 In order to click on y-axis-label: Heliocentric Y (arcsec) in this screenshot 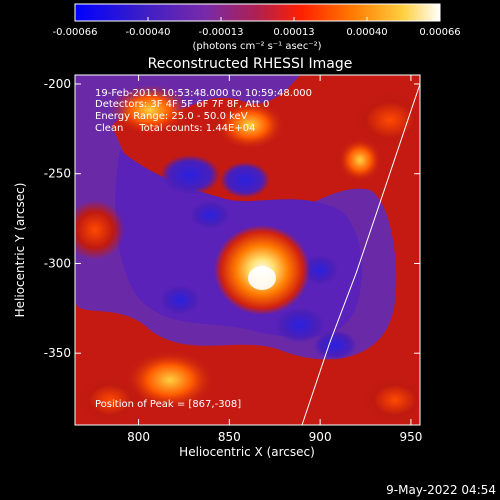, I will do `click(20, 250)`.